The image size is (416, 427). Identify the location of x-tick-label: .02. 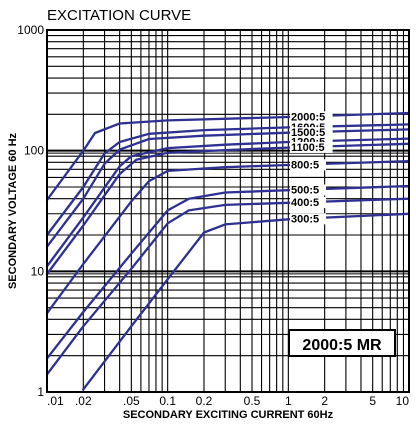
(83, 401).